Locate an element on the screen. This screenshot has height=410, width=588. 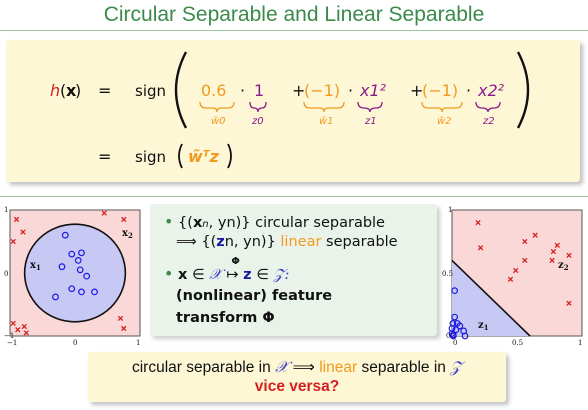
positive-region is located at coordinates (491, 298).